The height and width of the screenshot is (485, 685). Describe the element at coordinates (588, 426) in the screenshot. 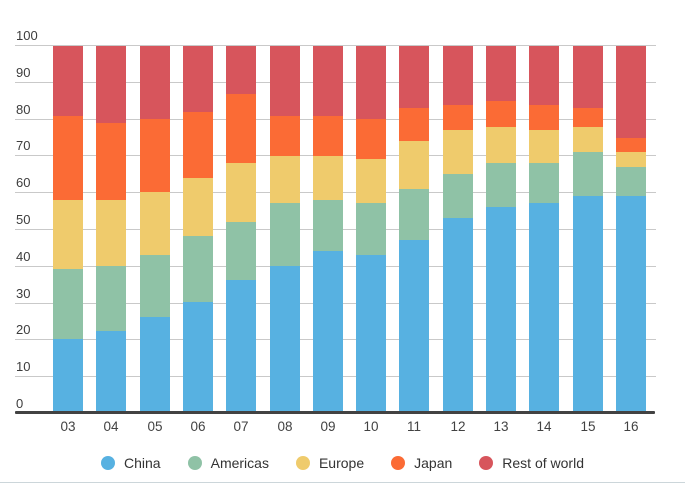

I see `x-axis-tick-label: 15` at that location.